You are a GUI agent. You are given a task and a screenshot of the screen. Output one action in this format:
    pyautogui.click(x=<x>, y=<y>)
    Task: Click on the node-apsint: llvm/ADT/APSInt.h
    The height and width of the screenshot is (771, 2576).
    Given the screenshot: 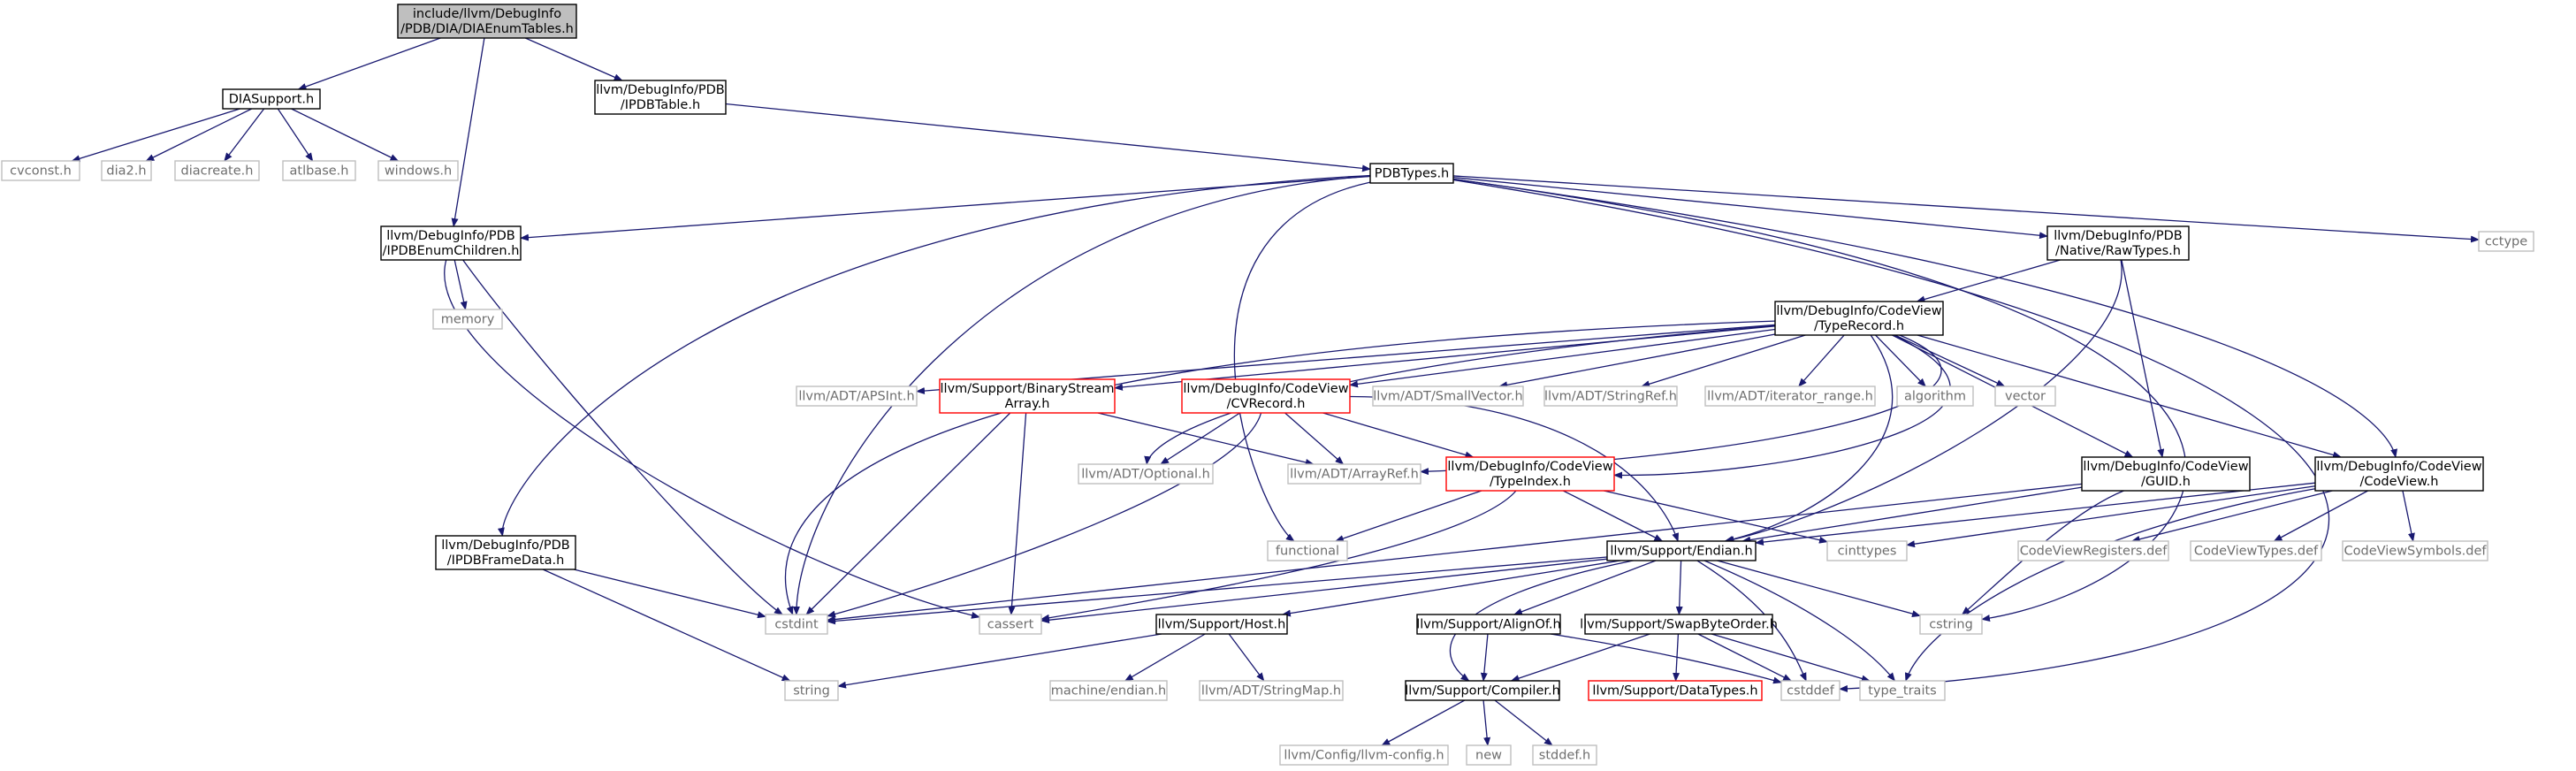 What is the action you would take?
    pyautogui.click(x=857, y=396)
    